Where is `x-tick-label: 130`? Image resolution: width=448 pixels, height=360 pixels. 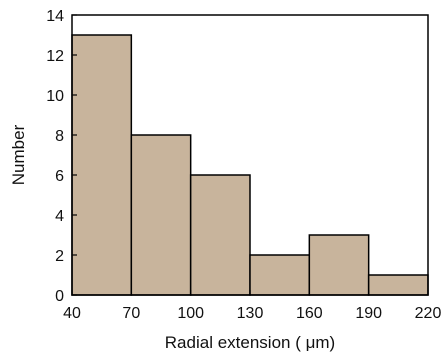 x-tick-label: 130 is located at coordinates (250, 313).